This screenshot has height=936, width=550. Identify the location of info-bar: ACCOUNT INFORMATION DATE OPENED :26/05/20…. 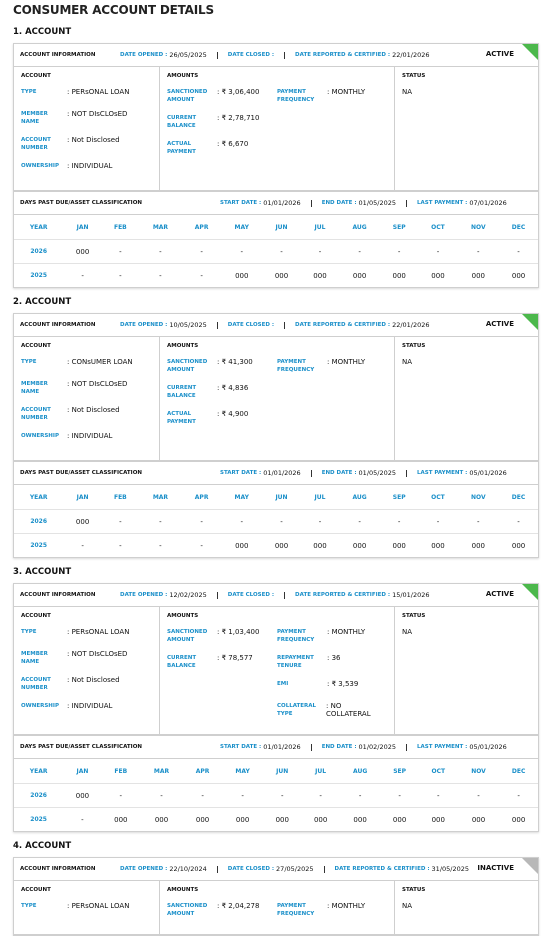
(276, 55).